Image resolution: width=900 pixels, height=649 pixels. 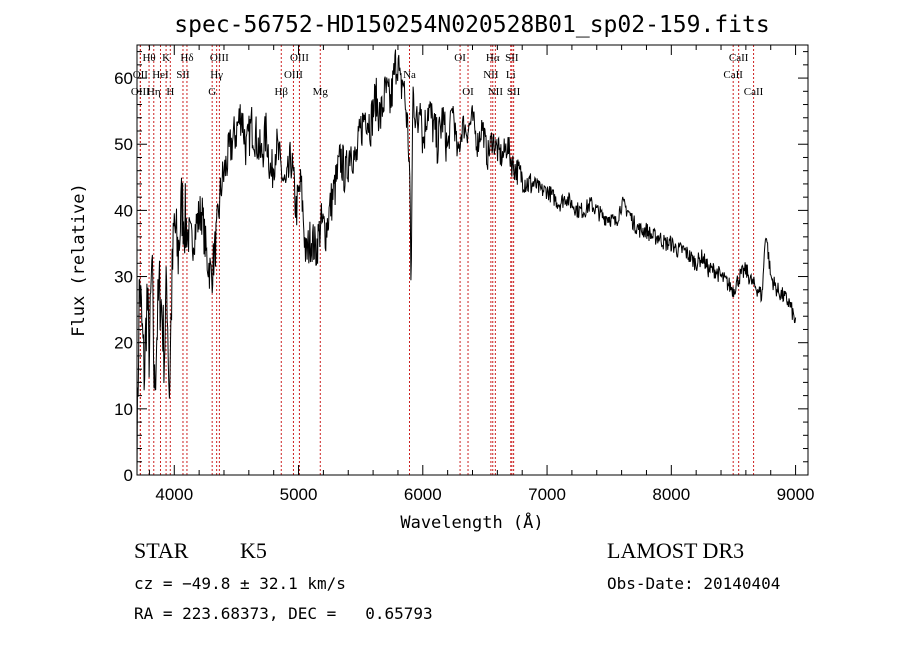 What do you see at coordinates (123, 210) in the screenshot?
I see `y-tick-label: 40` at bounding box center [123, 210].